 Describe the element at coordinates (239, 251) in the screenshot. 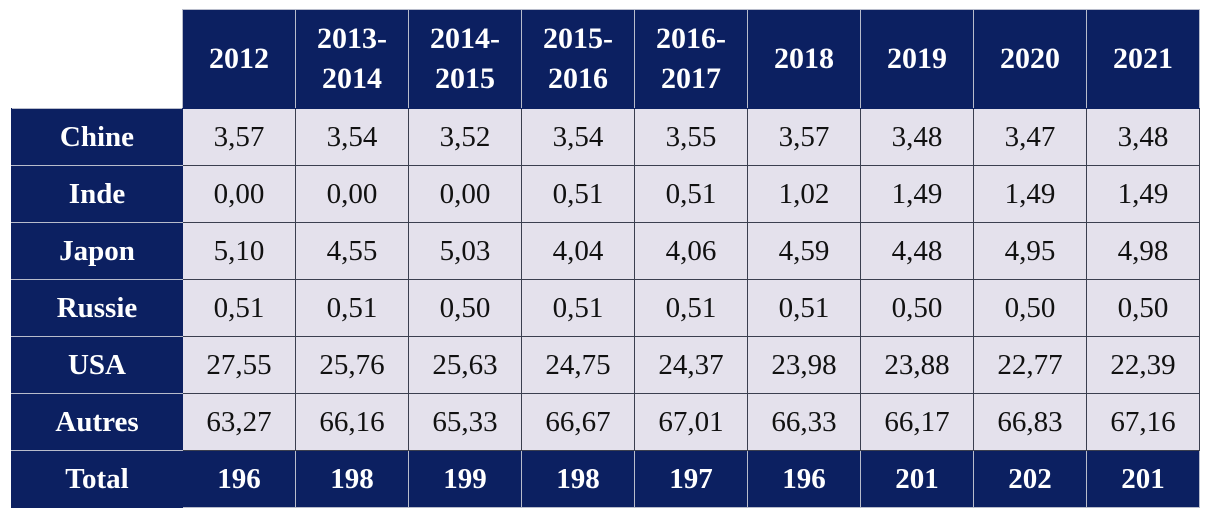

I see `table-cell: 5,10` at that location.